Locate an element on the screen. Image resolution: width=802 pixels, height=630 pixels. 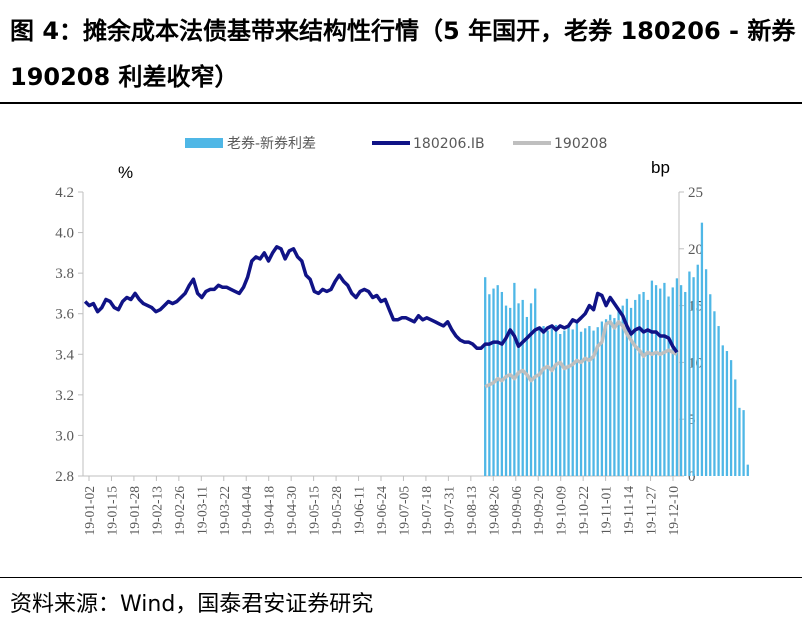
right-tick-label: 10 is located at coordinates (695, 363).